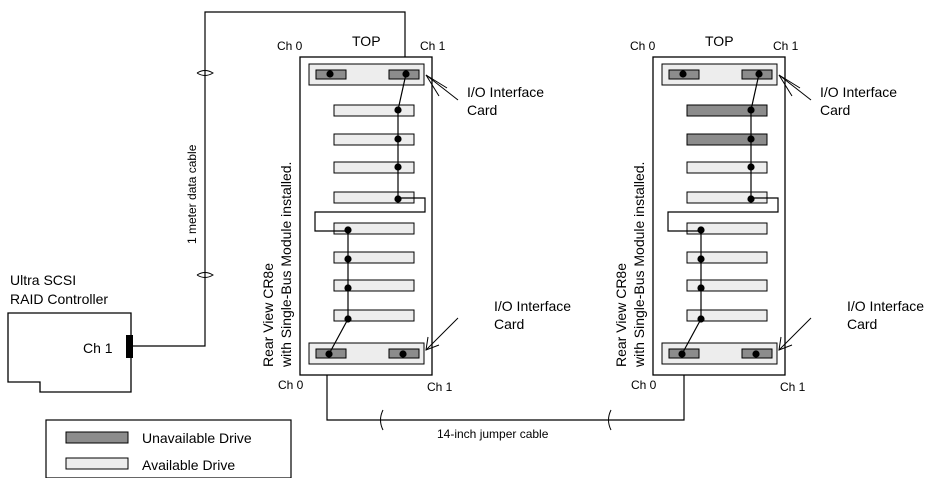 The height and width of the screenshot is (478, 946). I want to click on jumper-cable: 14-inch jumper cable, so click(505, 398).